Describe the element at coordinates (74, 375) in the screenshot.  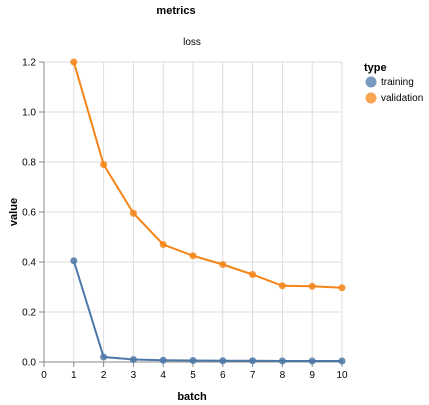
I see `x-tick-label: 1` at that location.